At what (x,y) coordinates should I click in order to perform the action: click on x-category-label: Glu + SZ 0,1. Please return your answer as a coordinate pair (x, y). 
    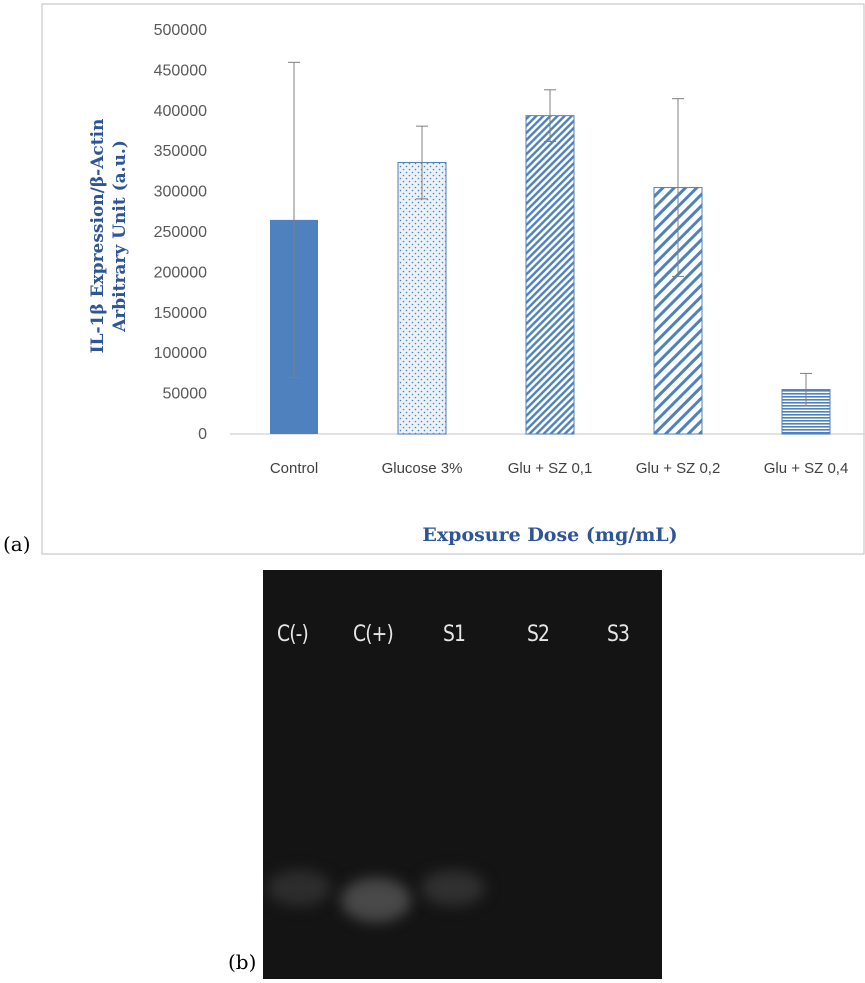
    Looking at the image, I should click on (550, 468).